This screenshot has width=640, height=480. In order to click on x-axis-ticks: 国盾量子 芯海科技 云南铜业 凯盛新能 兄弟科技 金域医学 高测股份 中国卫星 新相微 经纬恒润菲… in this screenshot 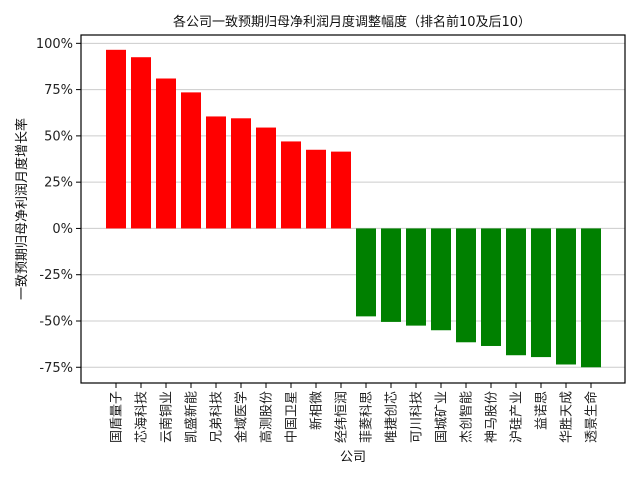, I will do `click(355, 413)`.